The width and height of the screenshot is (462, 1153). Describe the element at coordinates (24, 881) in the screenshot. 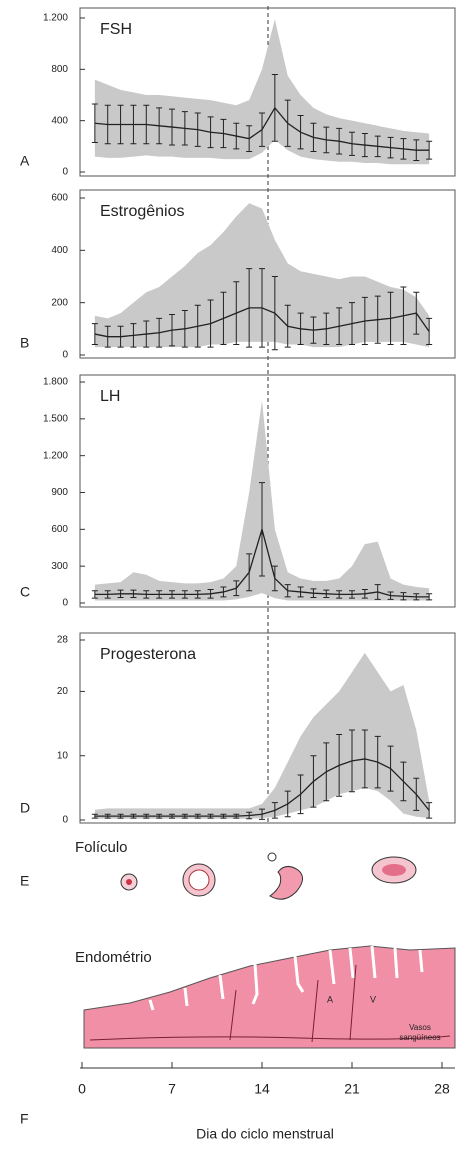

I see `panel-letter: E` at that location.